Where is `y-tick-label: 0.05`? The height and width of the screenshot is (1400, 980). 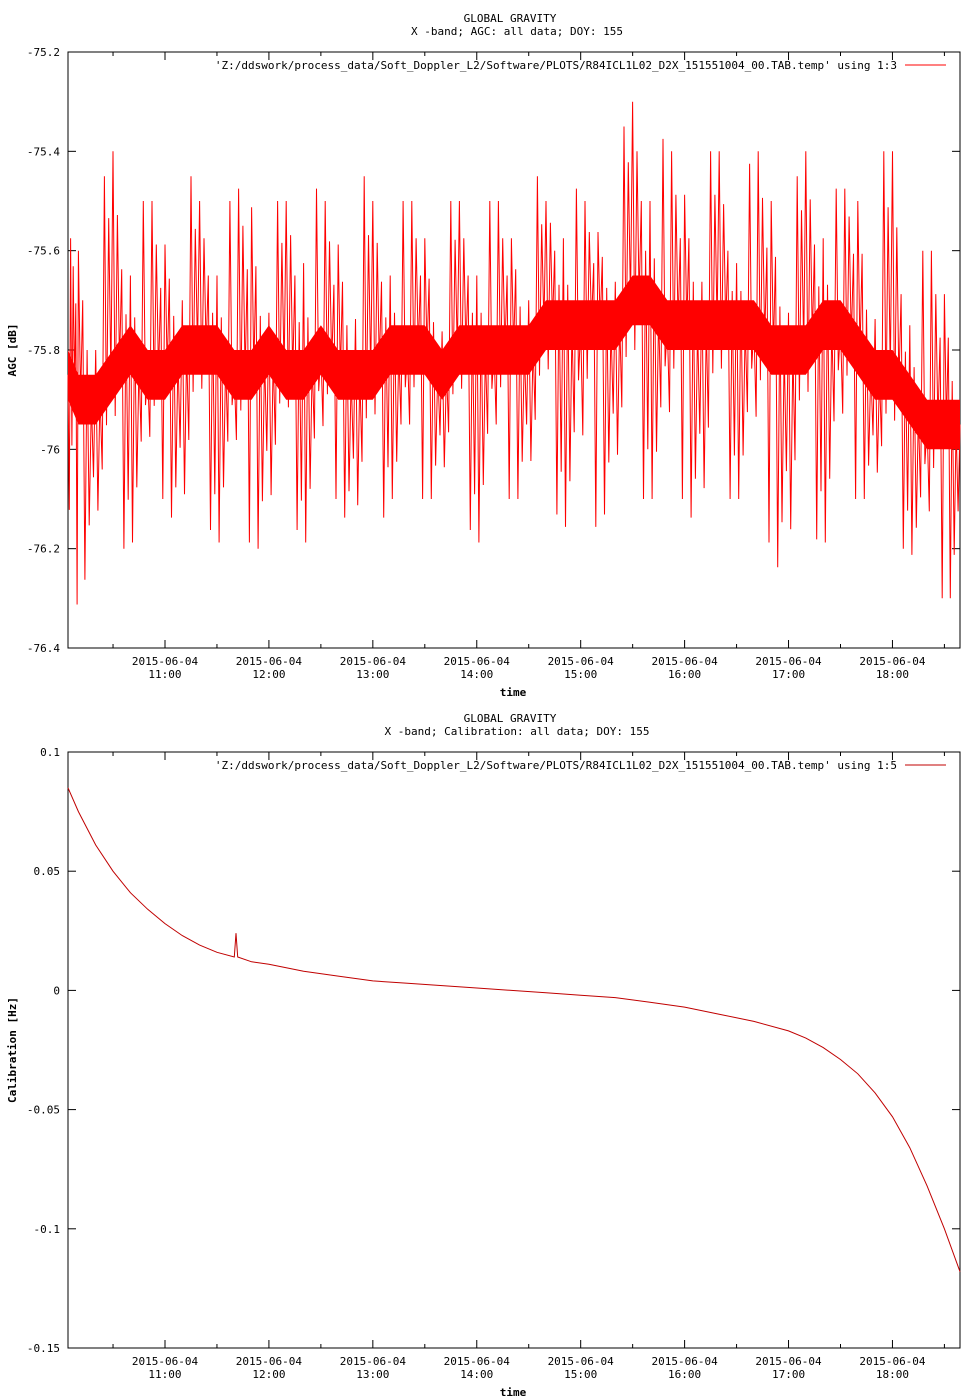 y-tick-label: 0.05 is located at coordinates (47, 871).